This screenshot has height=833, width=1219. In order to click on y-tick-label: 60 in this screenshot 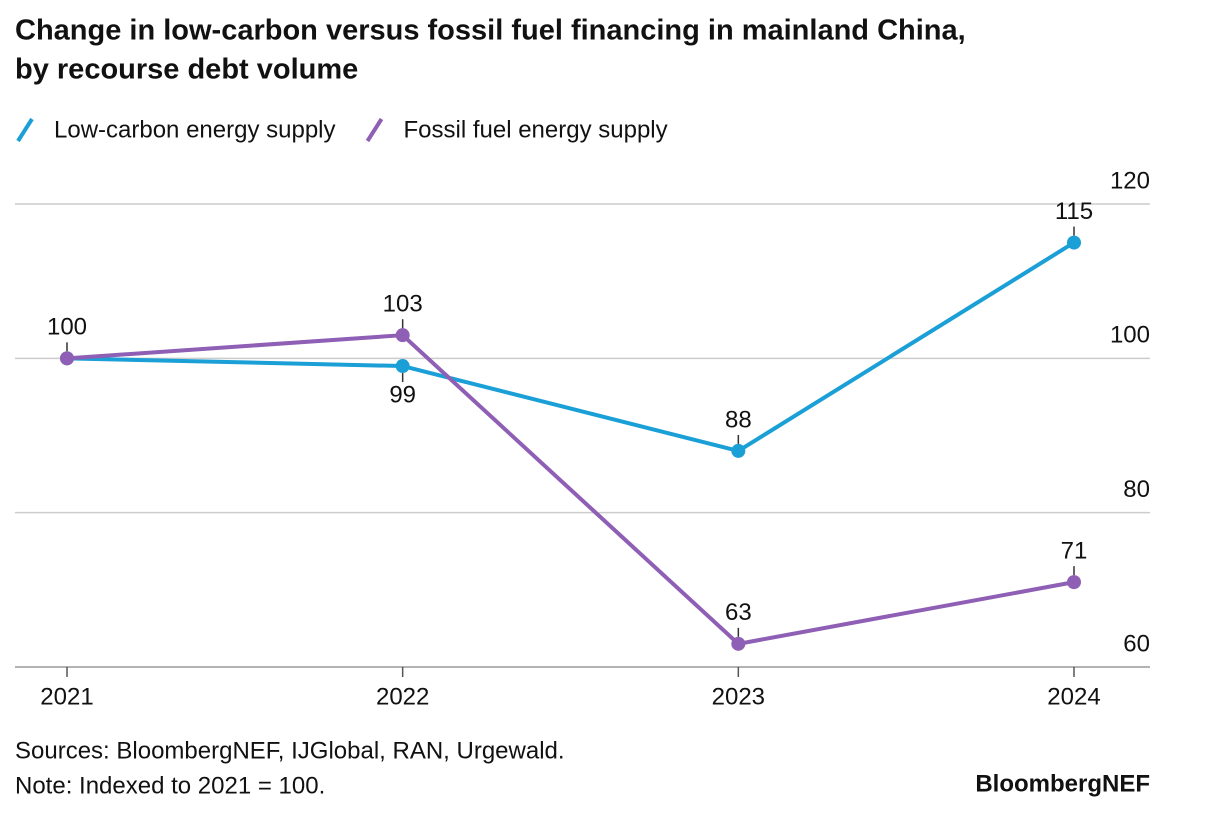, I will do `click(1136, 643)`.